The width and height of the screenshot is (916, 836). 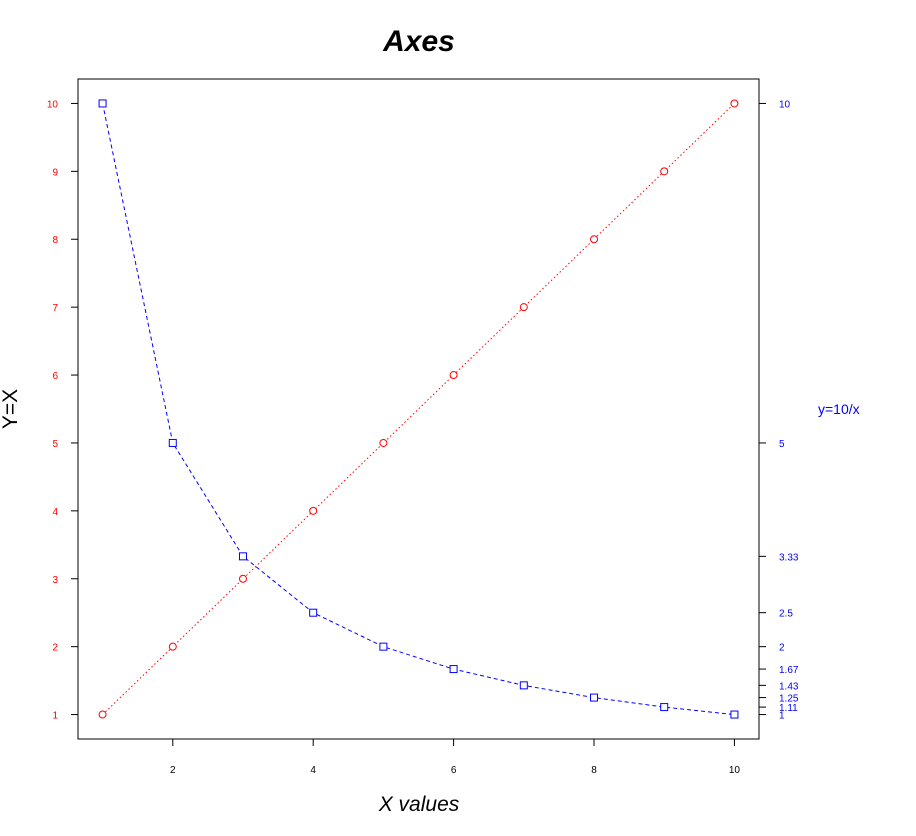 I want to click on y2-tick-label: 10, so click(x=785, y=104).